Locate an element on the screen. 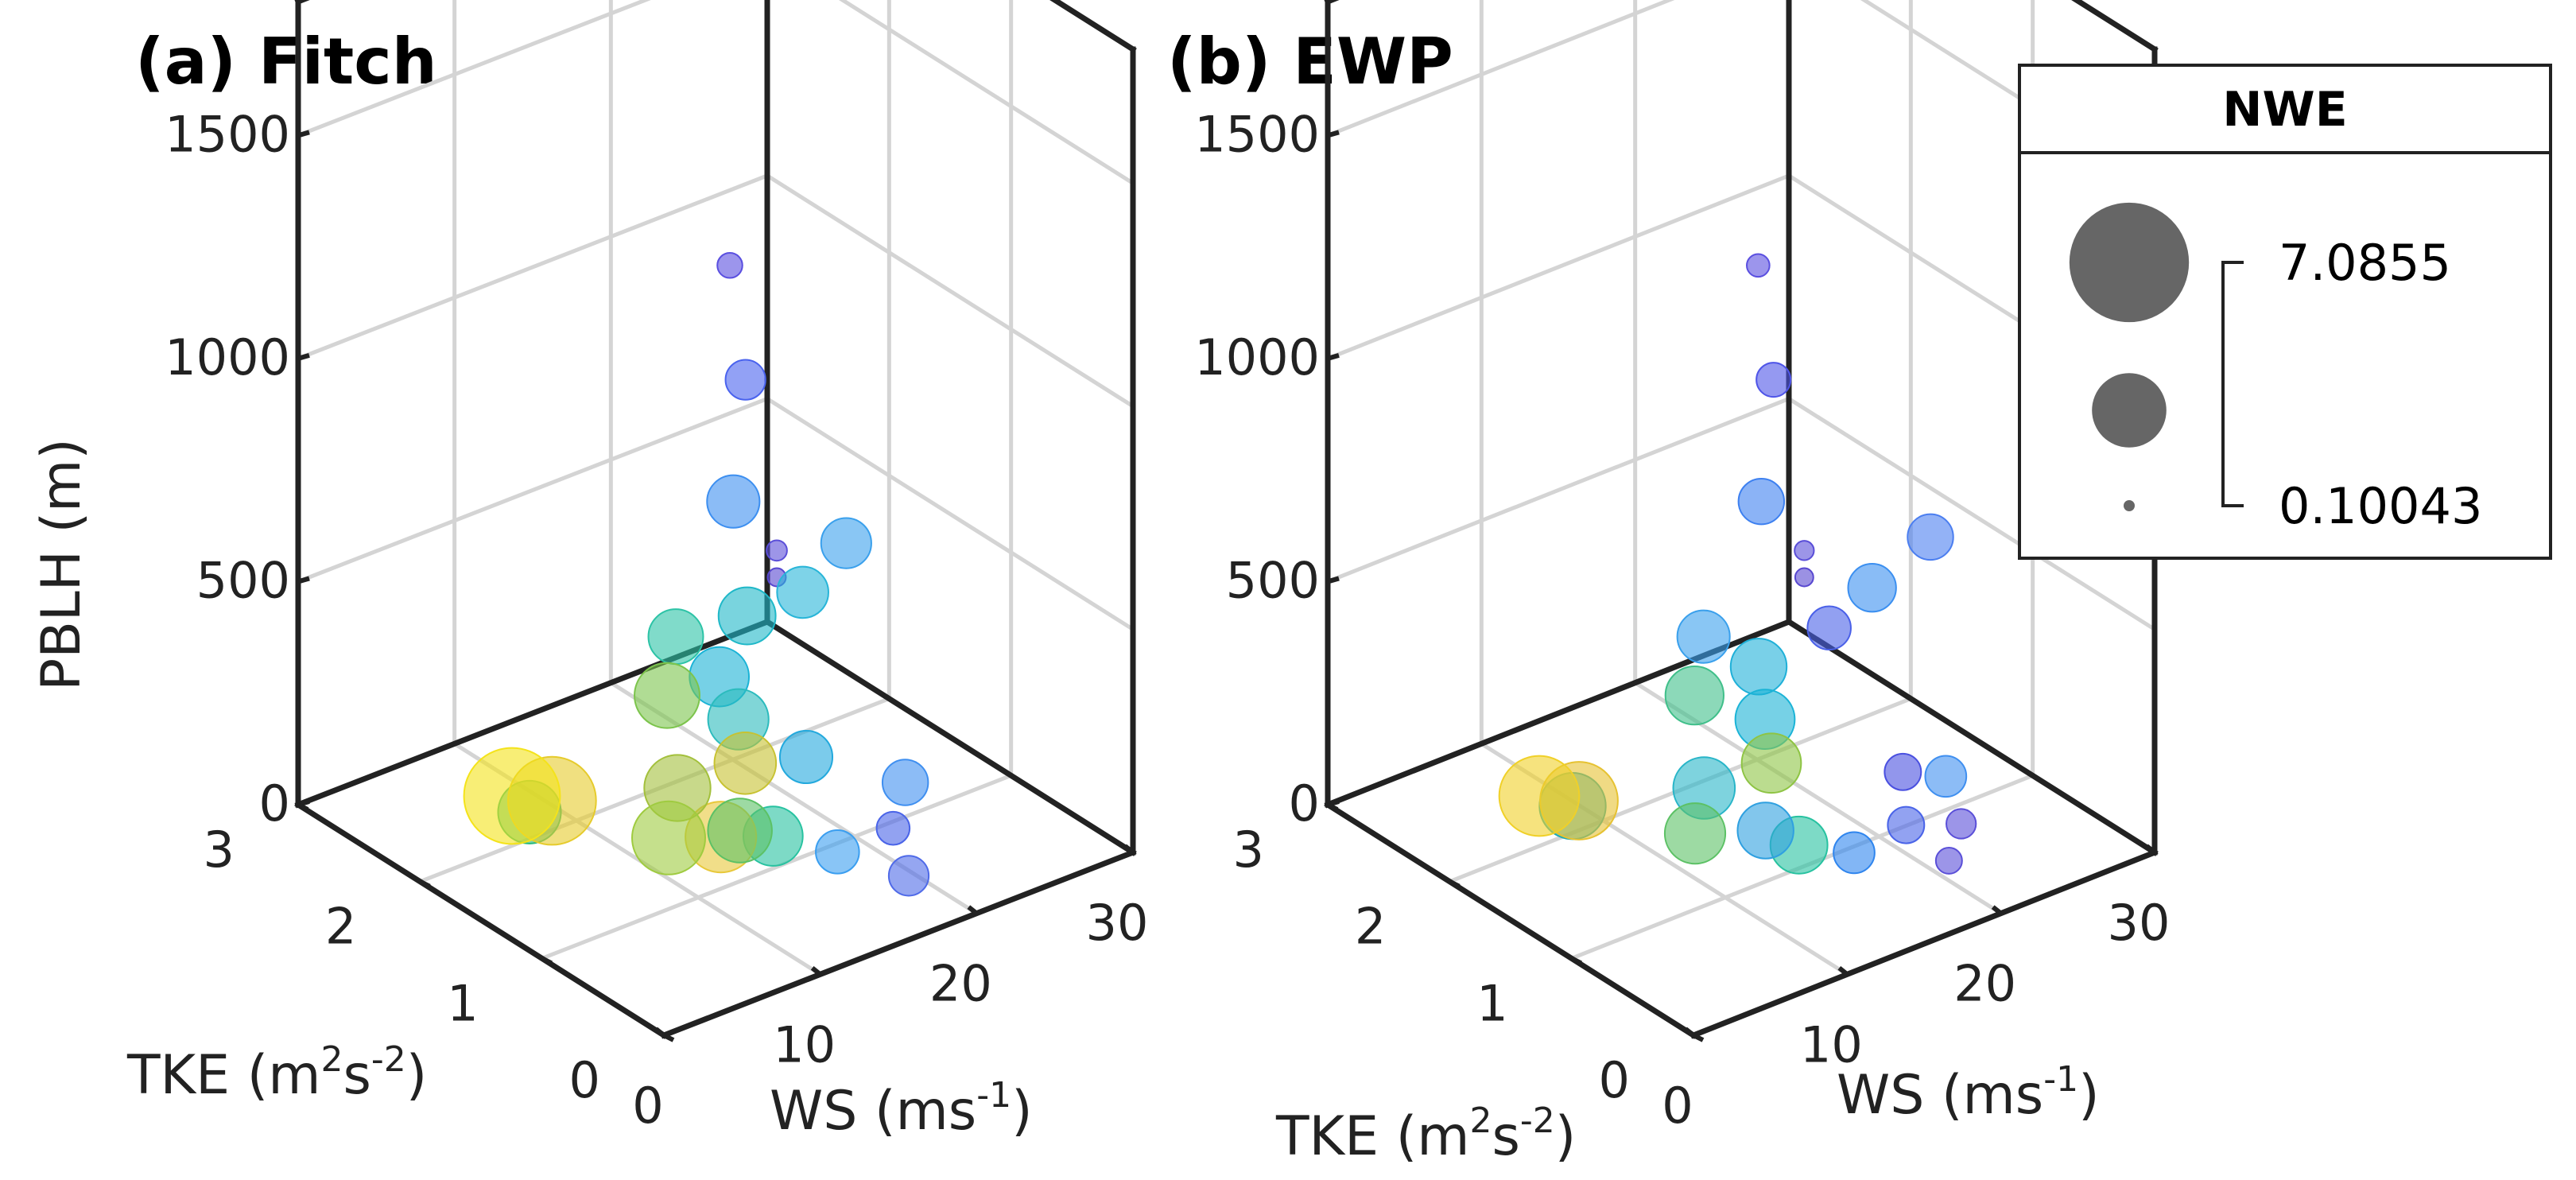 This screenshot has width=2576, height=1180. legend-min-label: 0.10043 is located at coordinates (2380, 506).